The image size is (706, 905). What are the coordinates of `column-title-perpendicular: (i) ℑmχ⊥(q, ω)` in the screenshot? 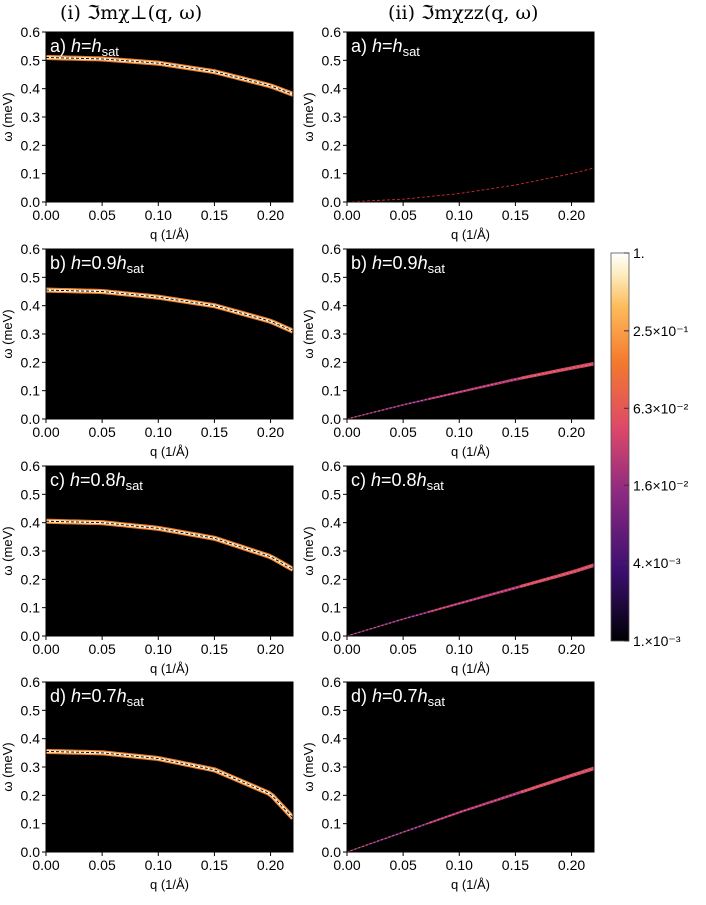 It's located at (131, 13).